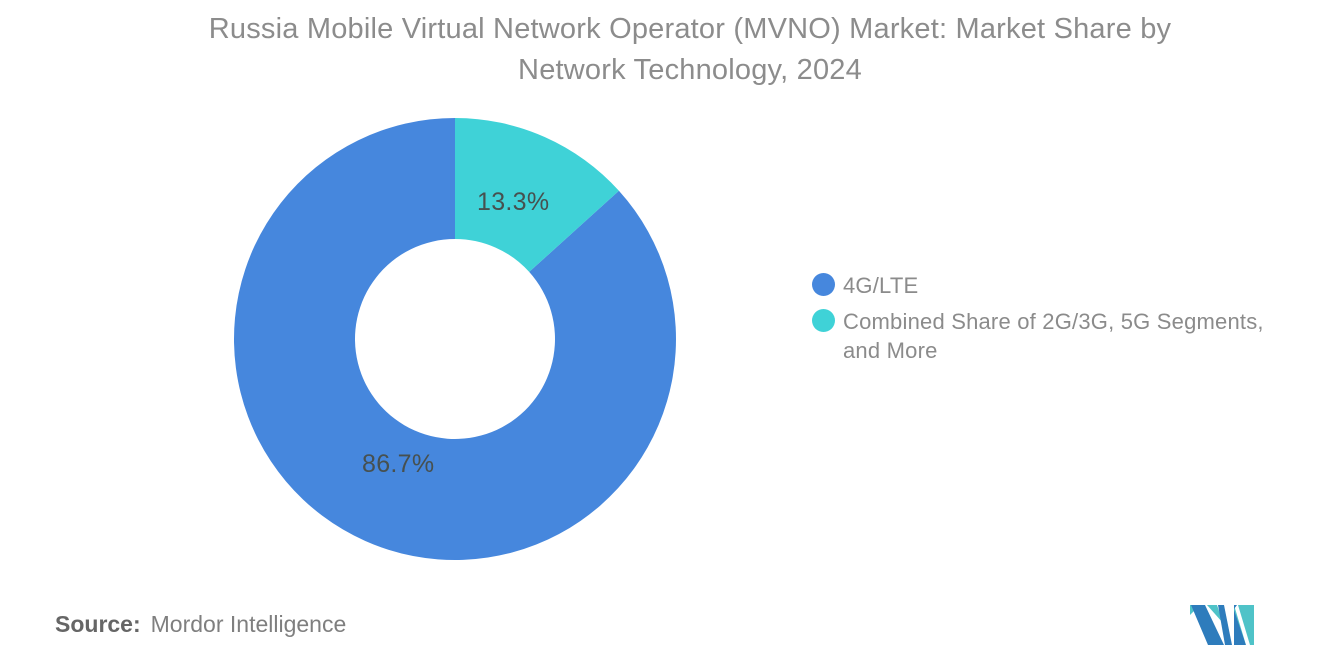 The image size is (1320, 665). I want to click on logo-white-diagonal-gap, so click(1242, 625).